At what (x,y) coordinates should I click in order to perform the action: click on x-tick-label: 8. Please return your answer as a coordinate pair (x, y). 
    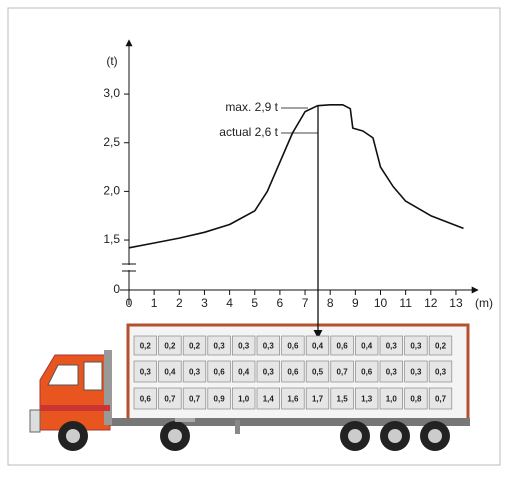
    Looking at the image, I should click on (330, 303).